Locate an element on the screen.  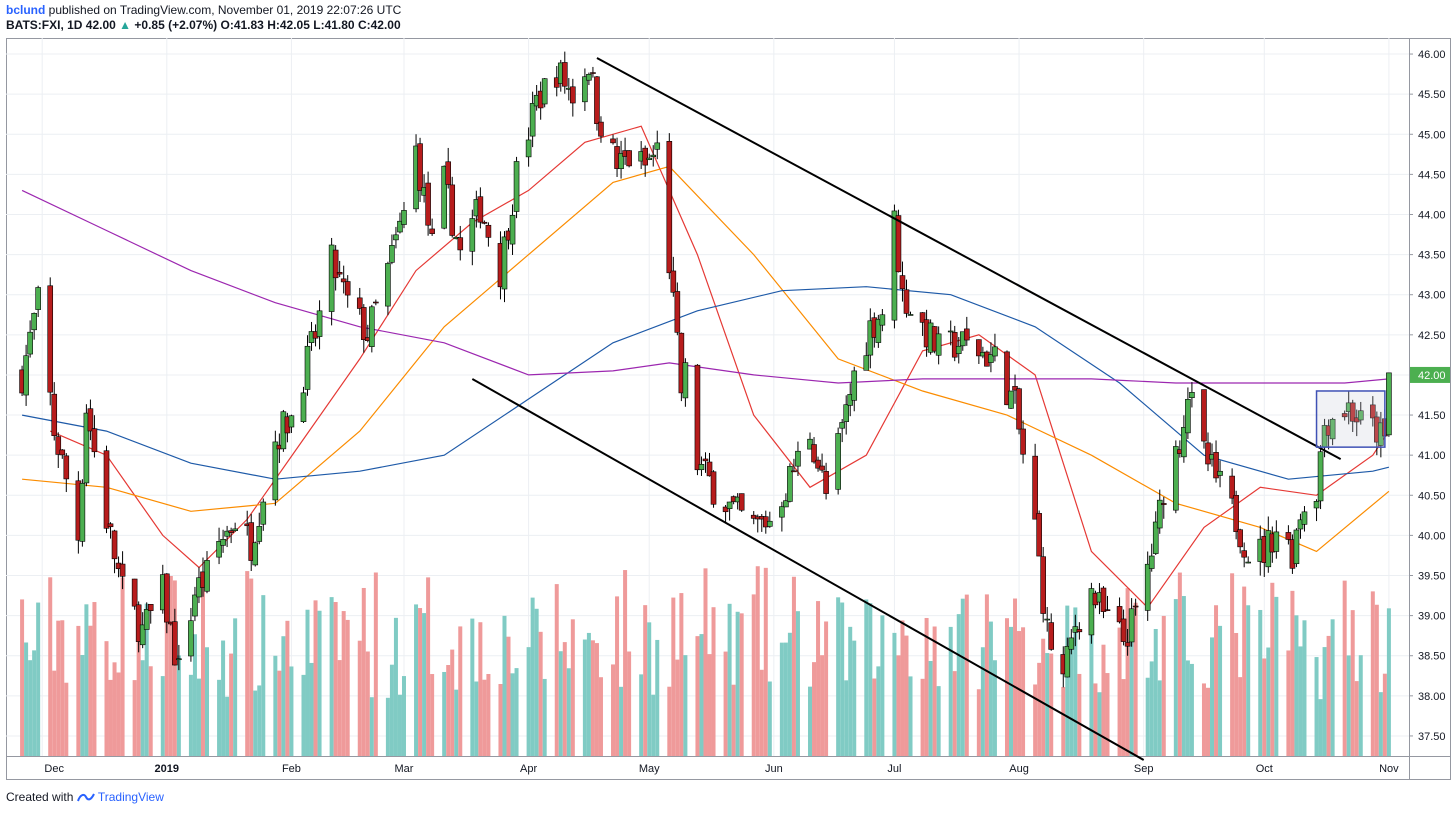
y-tick-label: 42.50 is located at coordinates (1432, 336).